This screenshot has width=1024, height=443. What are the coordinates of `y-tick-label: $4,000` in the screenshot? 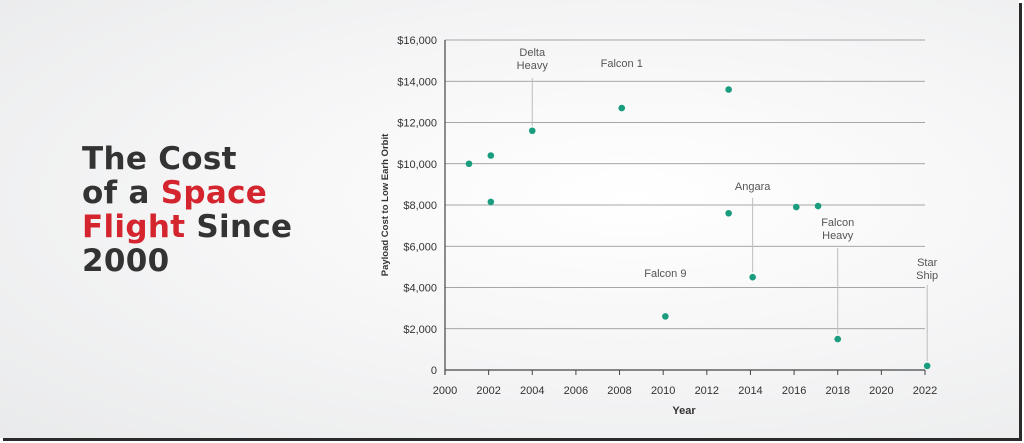 It's located at (420, 289).